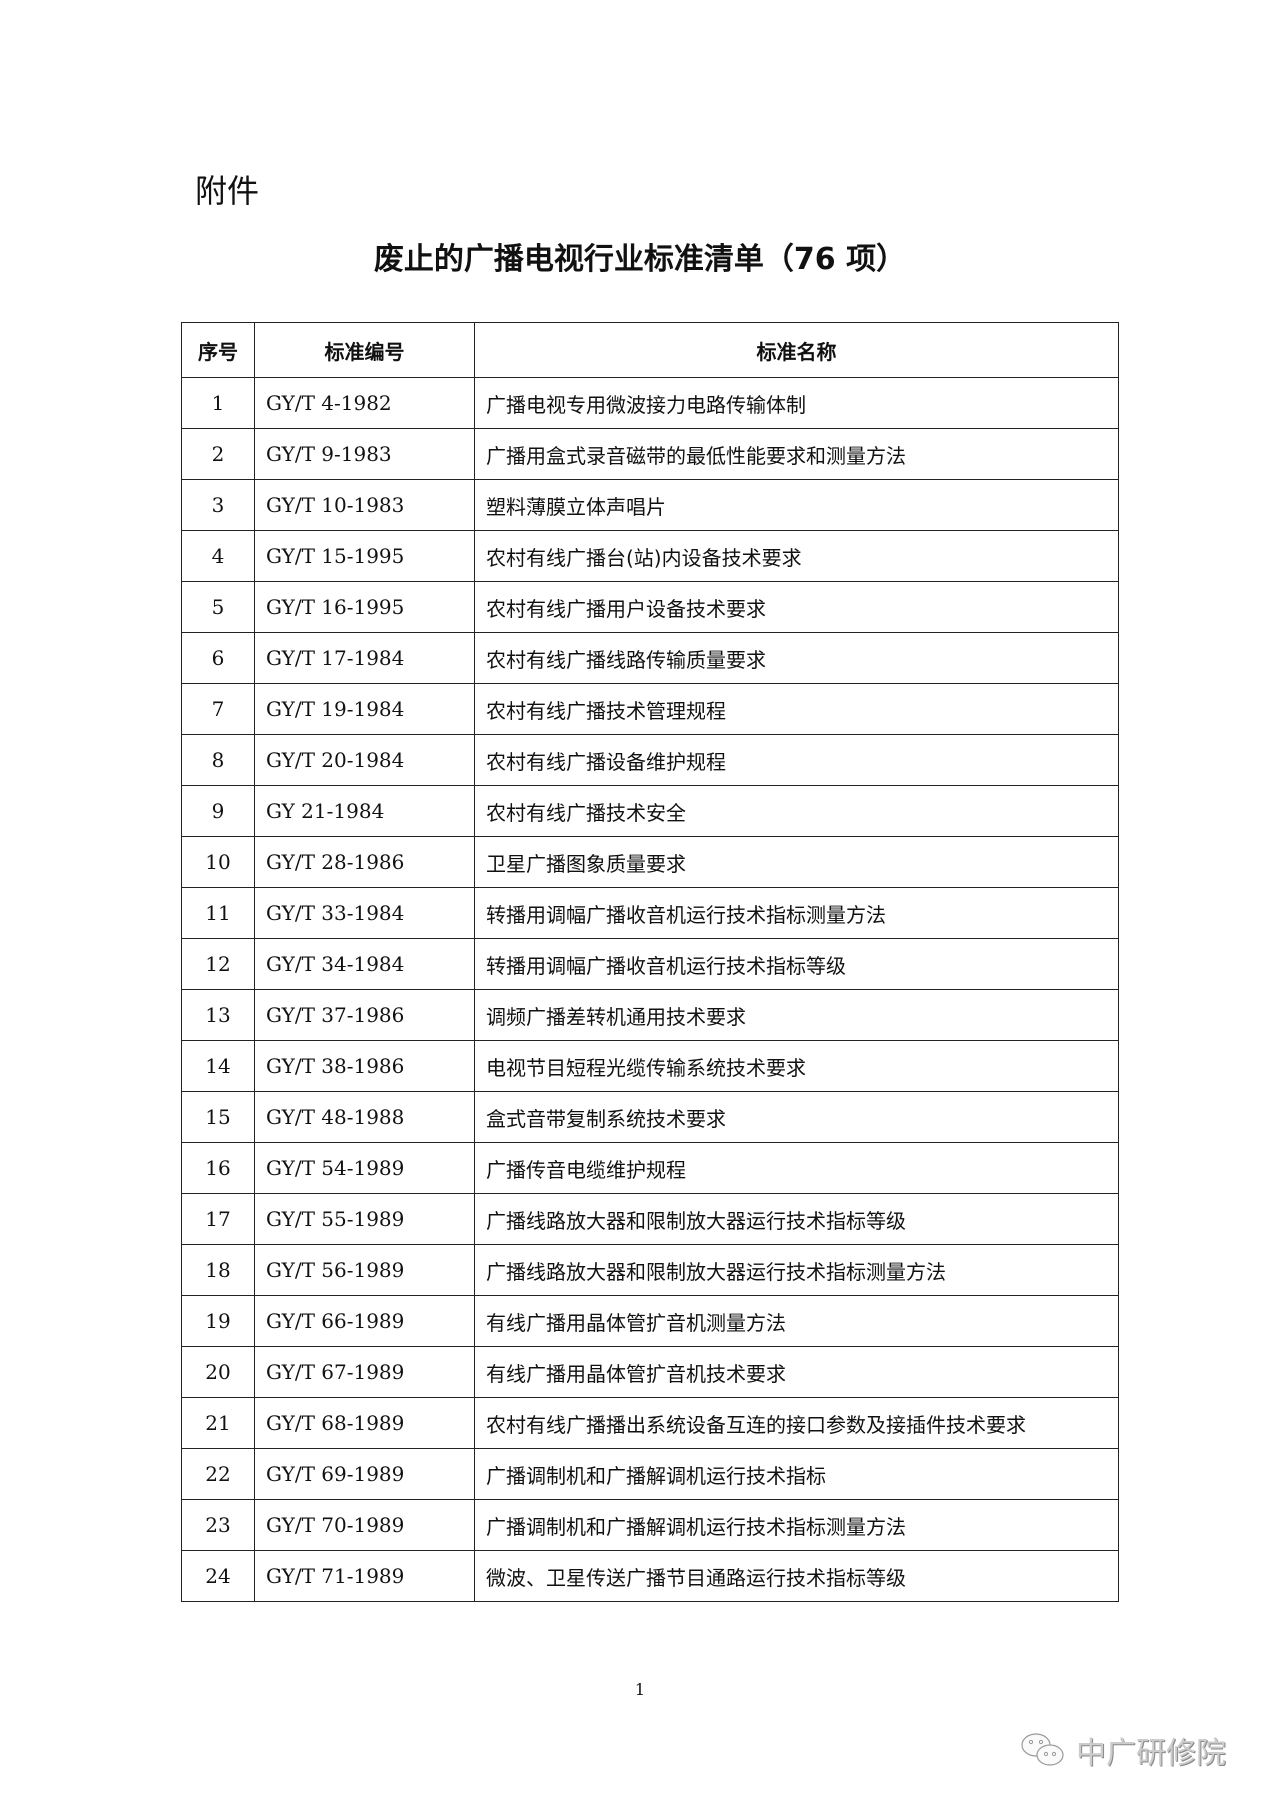 The height and width of the screenshot is (1809, 1280). I want to click on cell-no: 22, so click(218, 1474).